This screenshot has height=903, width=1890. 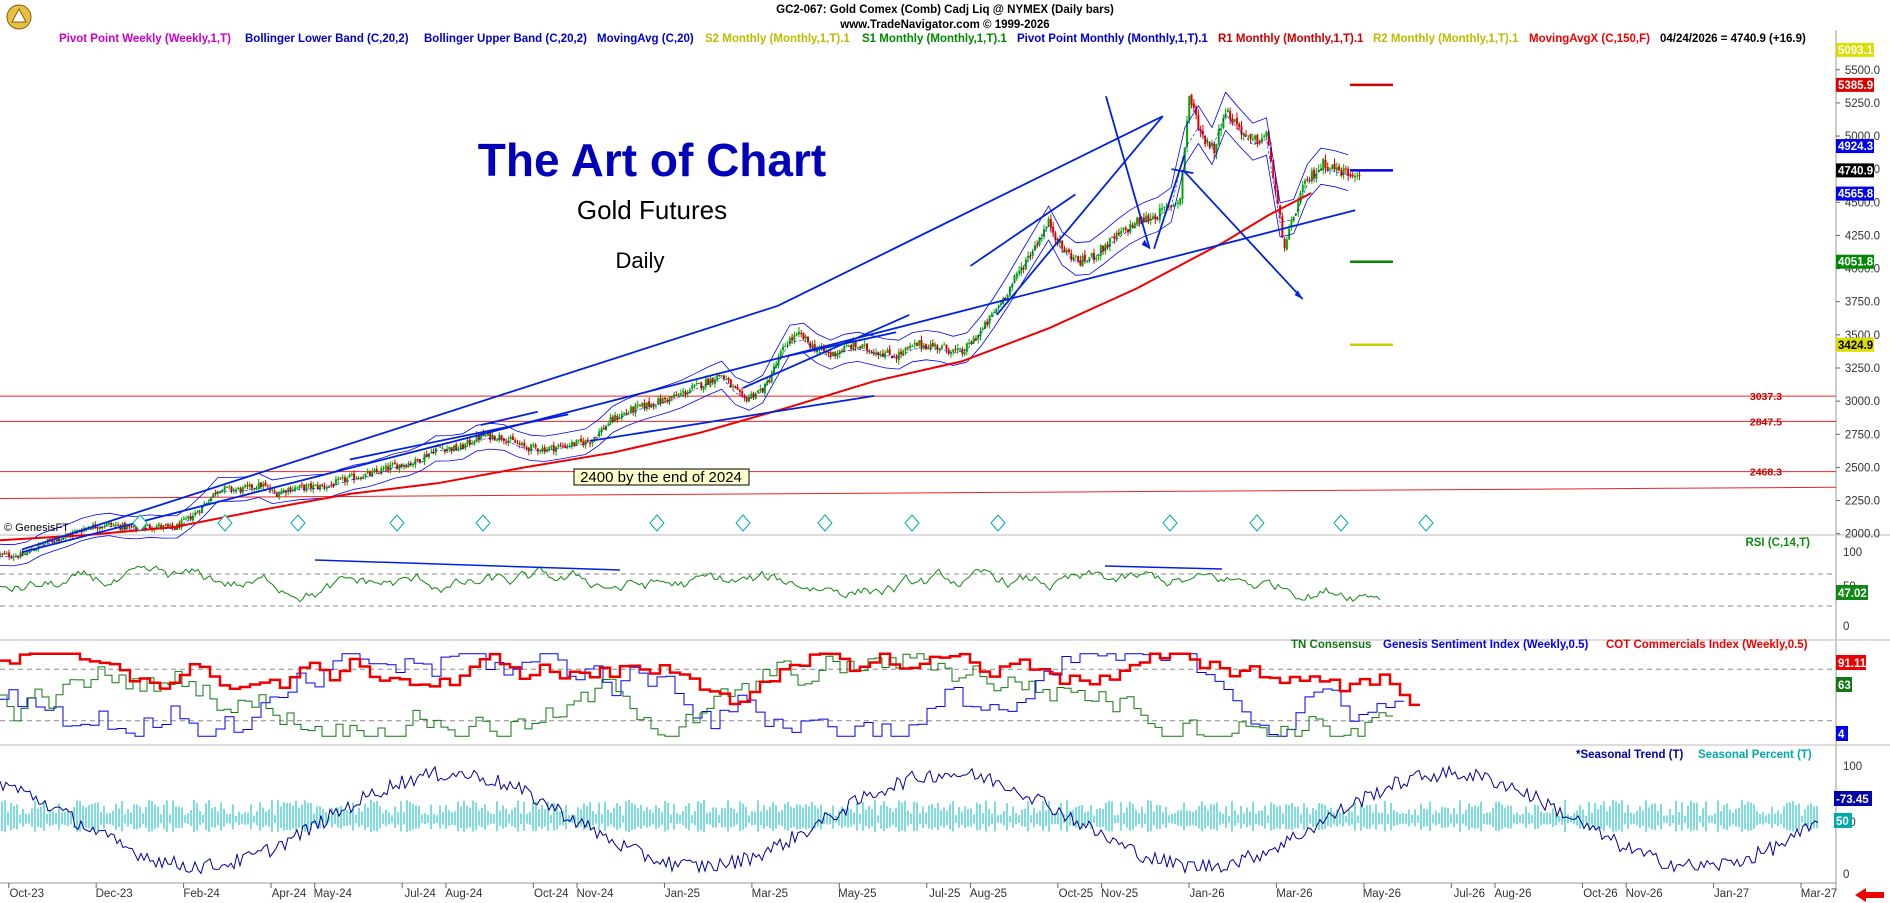 I want to click on date-tick-label: Jan-26, so click(x=1206, y=894).